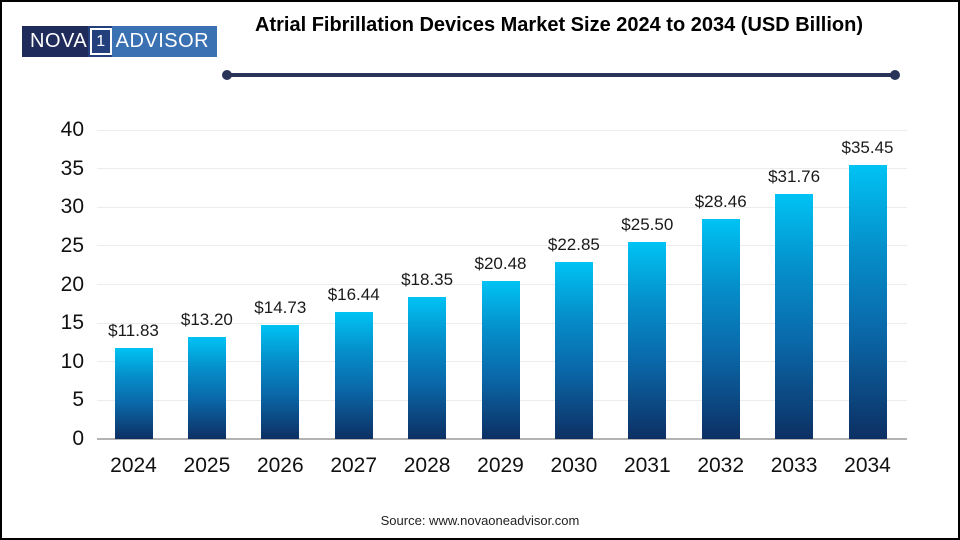 This screenshot has height=540, width=960. Describe the element at coordinates (133, 393) in the screenshot. I see `bar-2024` at that location.